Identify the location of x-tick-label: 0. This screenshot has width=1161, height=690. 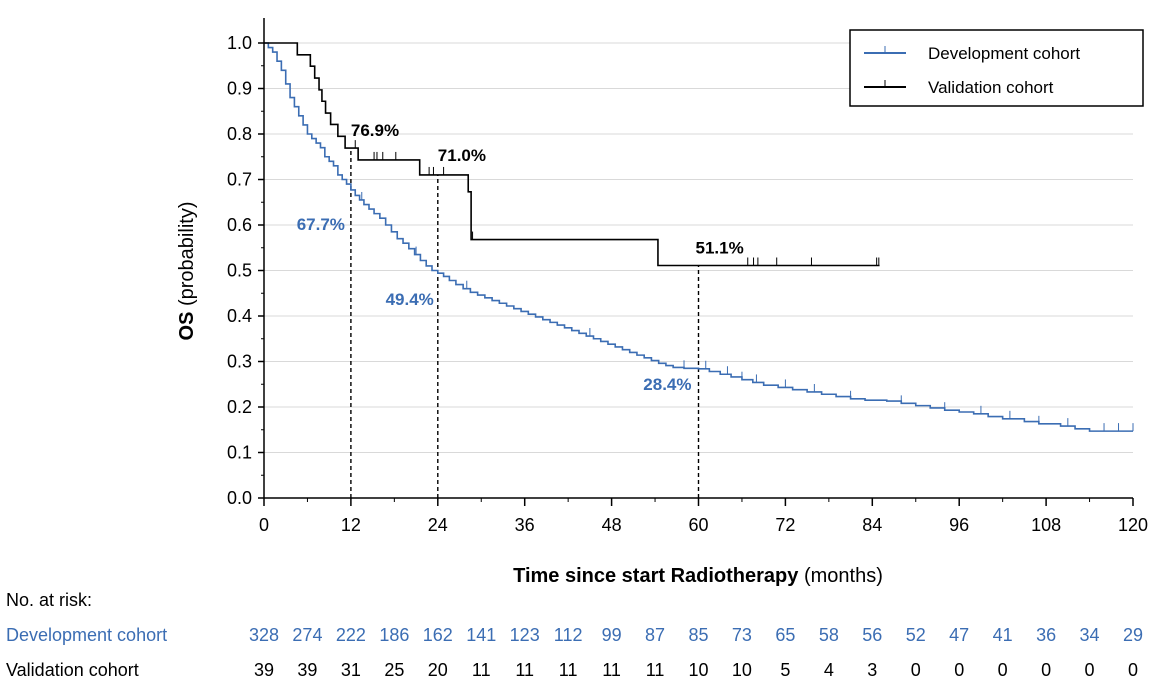
(264, 525).